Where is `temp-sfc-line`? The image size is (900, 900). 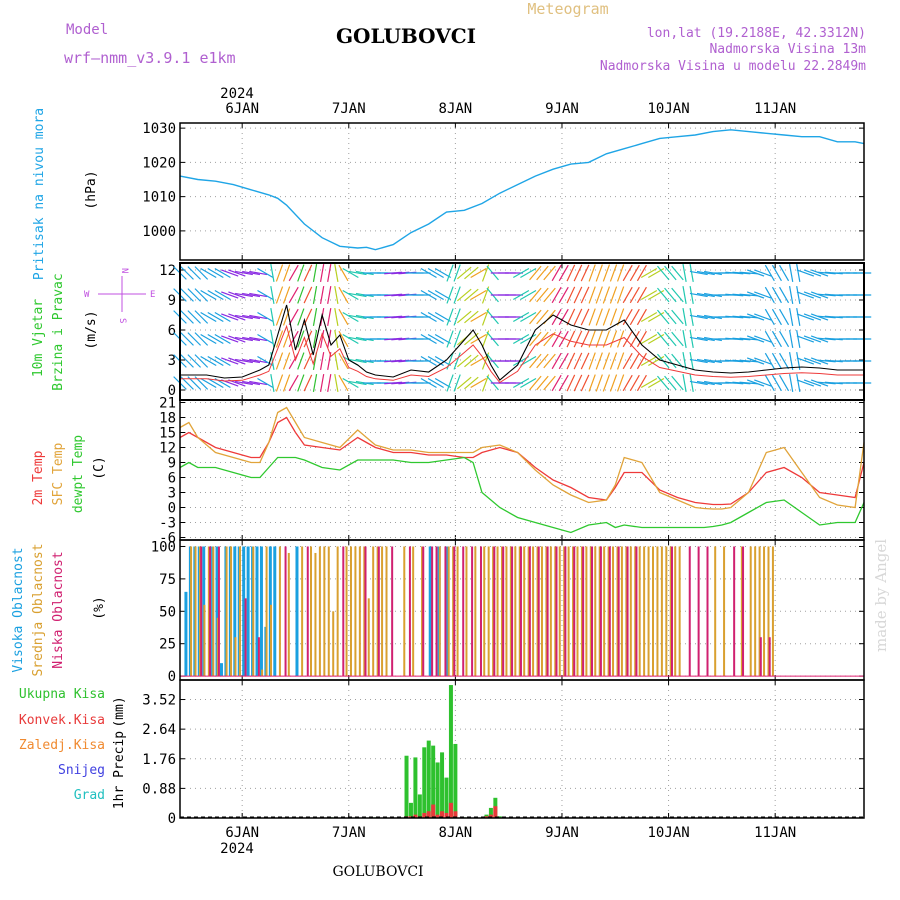 temp-sfc-line is located at coordinates (522, 458).